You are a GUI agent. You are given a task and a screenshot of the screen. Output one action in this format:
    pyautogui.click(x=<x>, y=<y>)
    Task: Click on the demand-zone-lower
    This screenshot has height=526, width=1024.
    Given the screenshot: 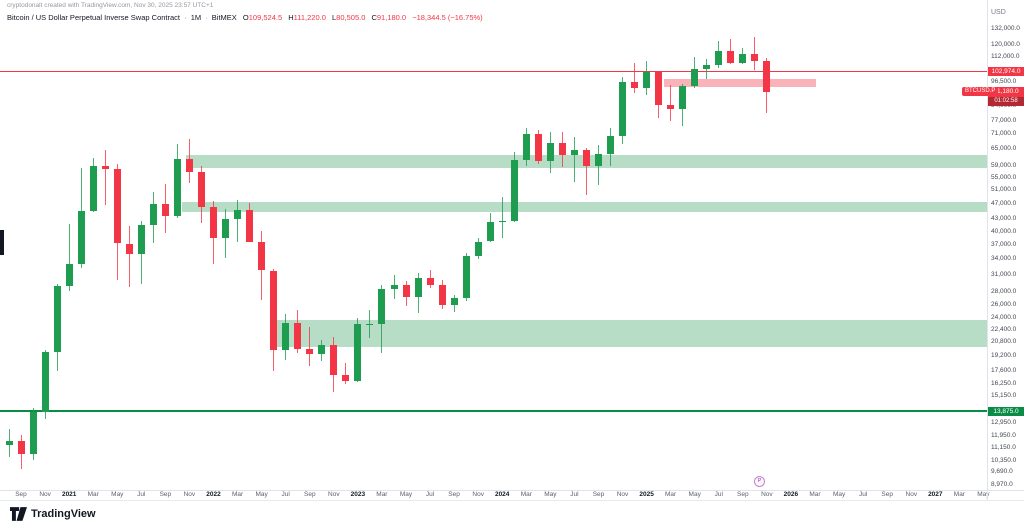 What is the action you would take?
    pyautogui.click(x=632, y=333)
    